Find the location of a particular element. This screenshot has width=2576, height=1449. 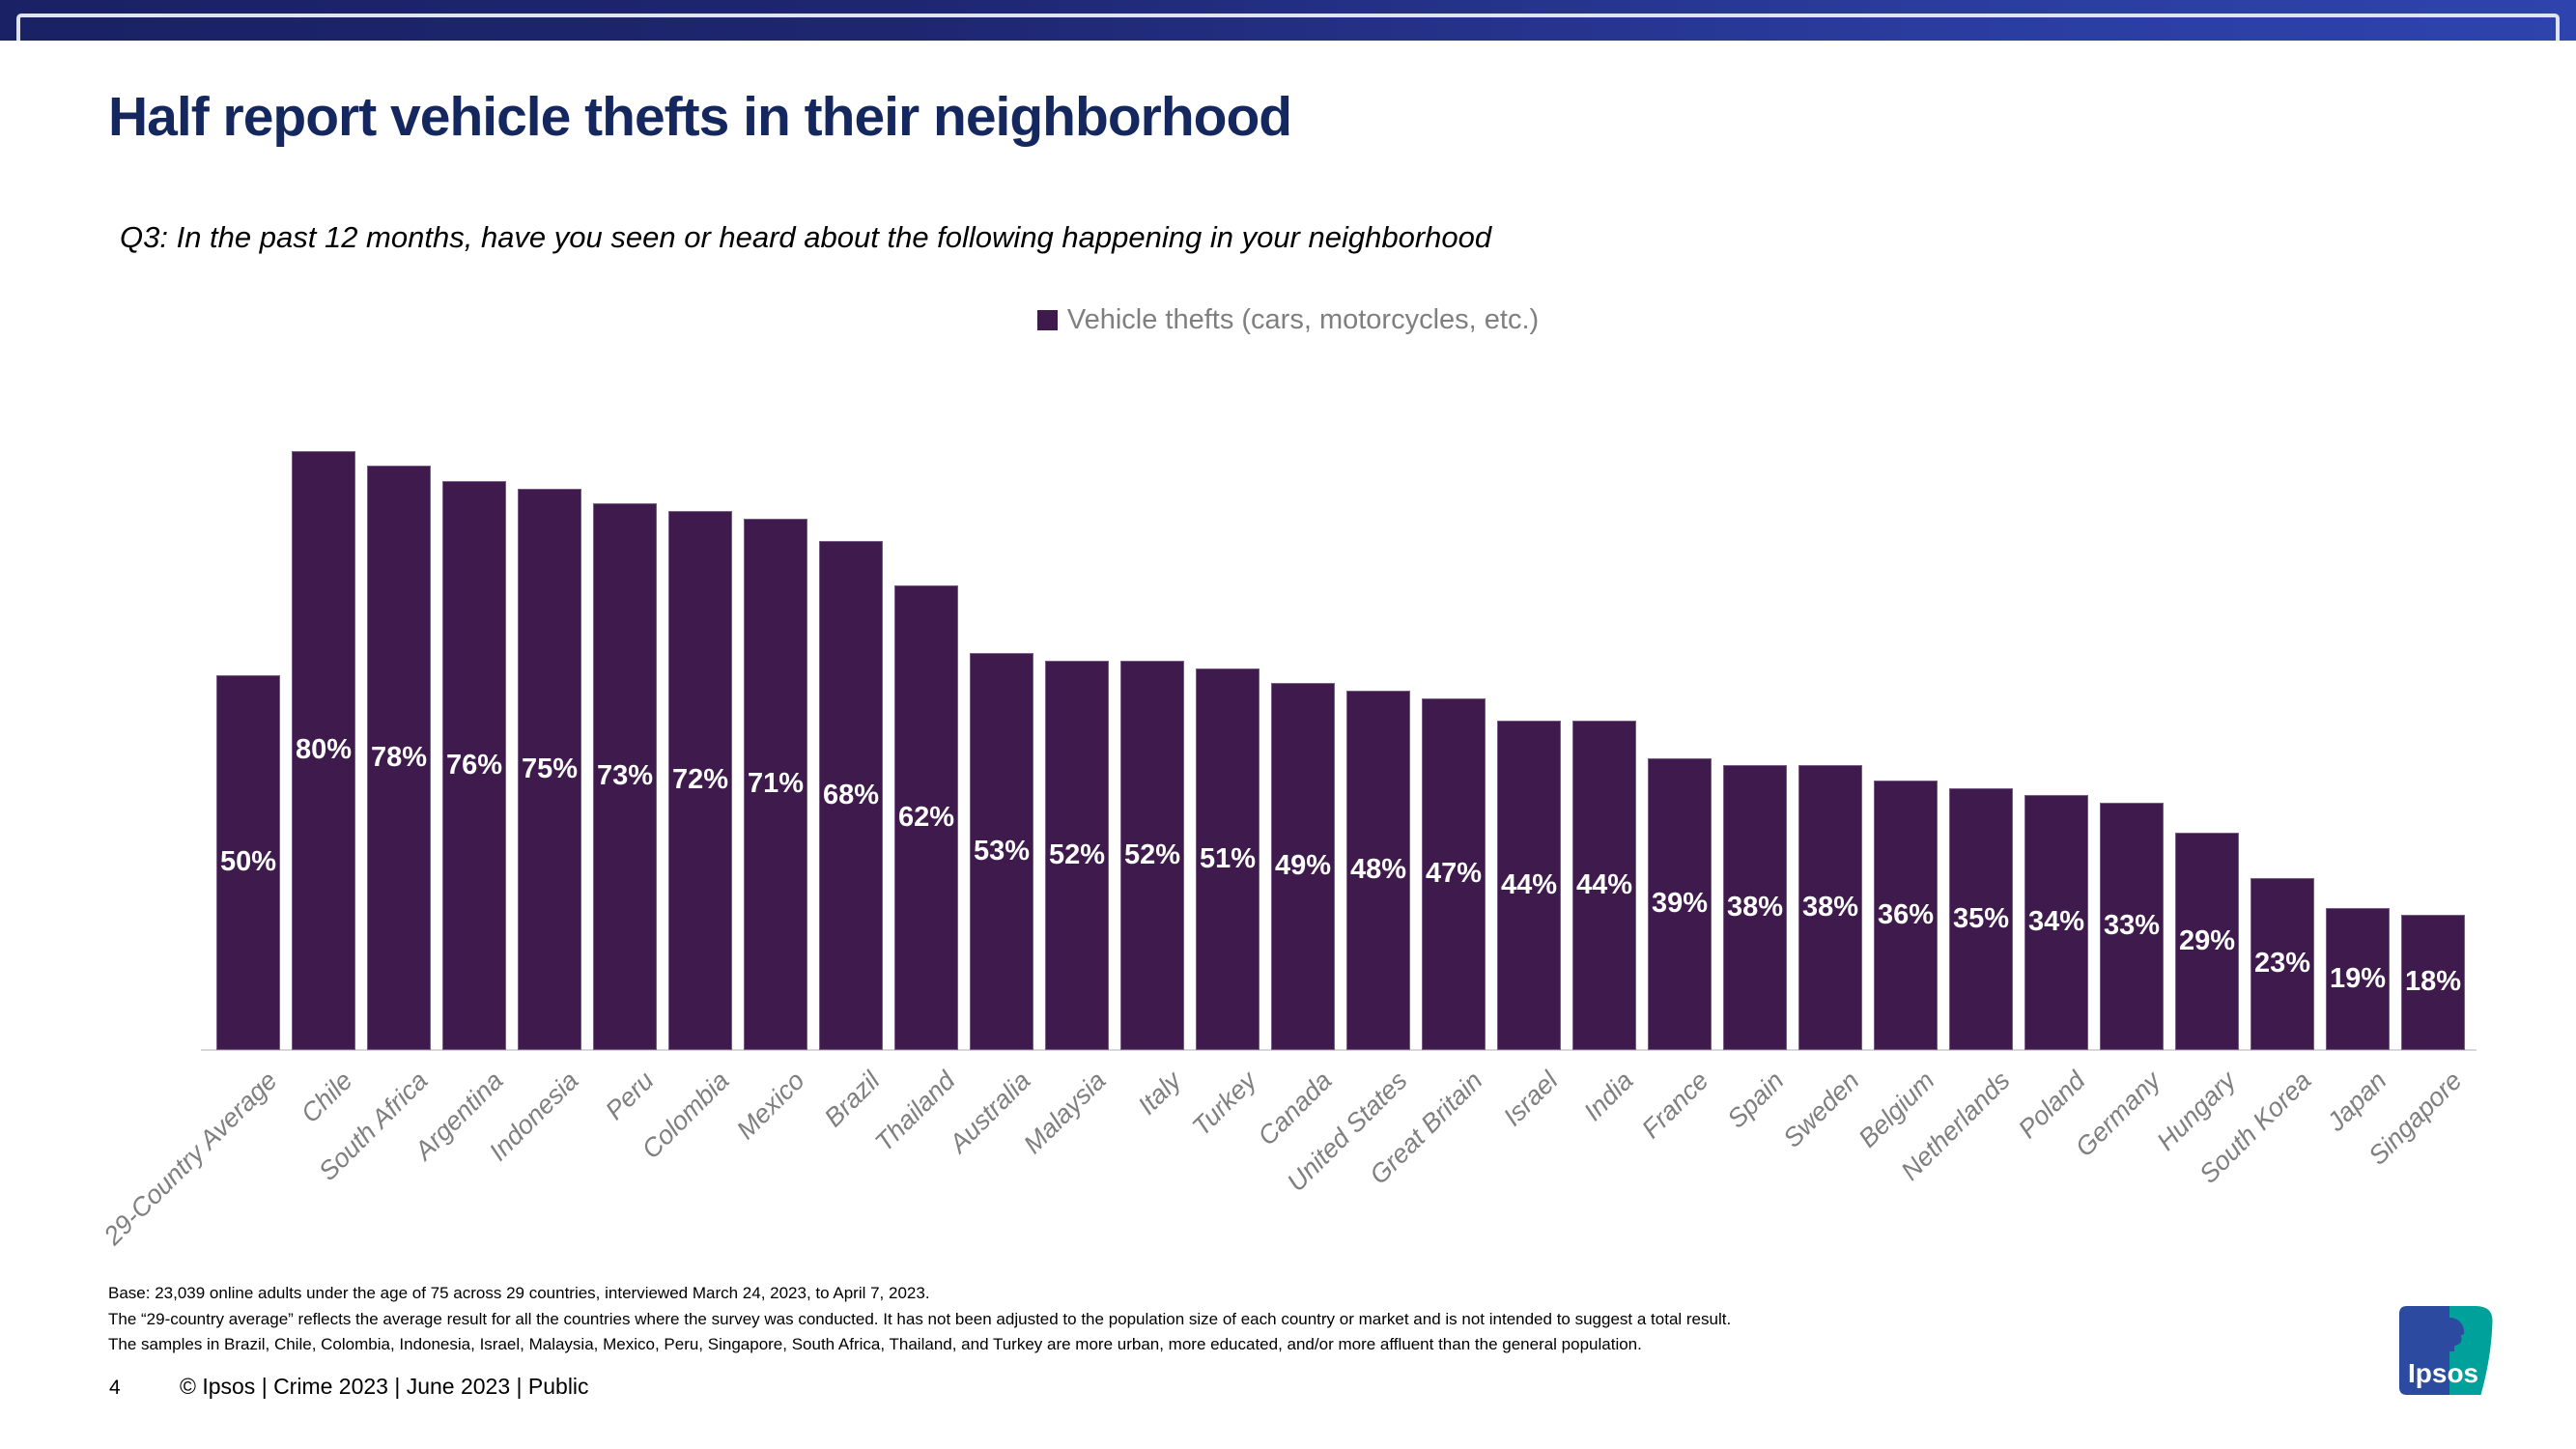

bar-value-label: 71% is located at coordinates (776, 783).